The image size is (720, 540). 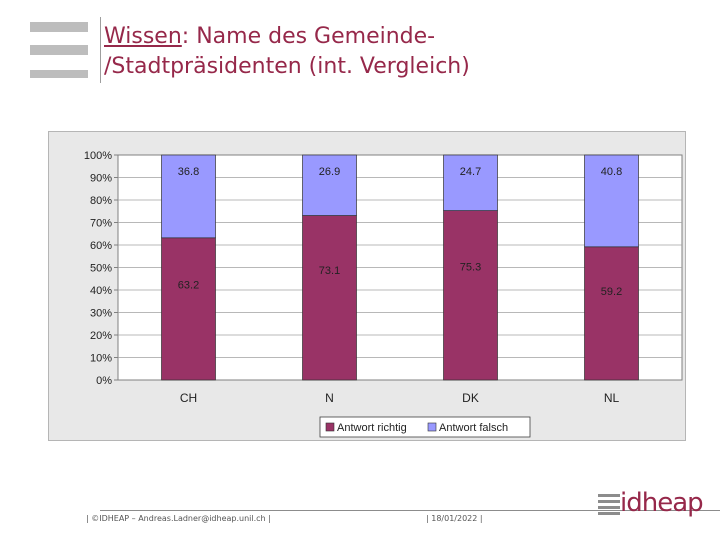 What do you see at coordinates (473, 428) in the screenshot?
I see `legend-label: Antwort falsch` at bounding box center [473, 428].